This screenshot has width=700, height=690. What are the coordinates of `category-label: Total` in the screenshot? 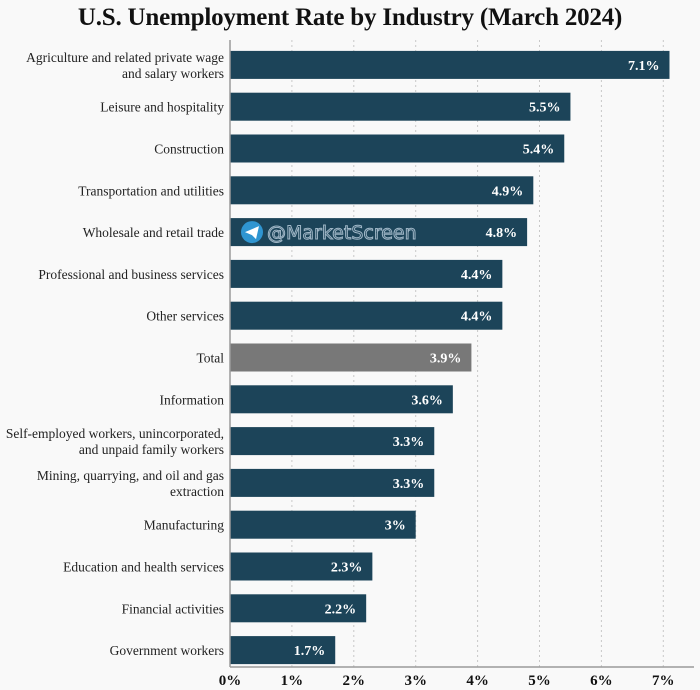 It's located at (210, 358).